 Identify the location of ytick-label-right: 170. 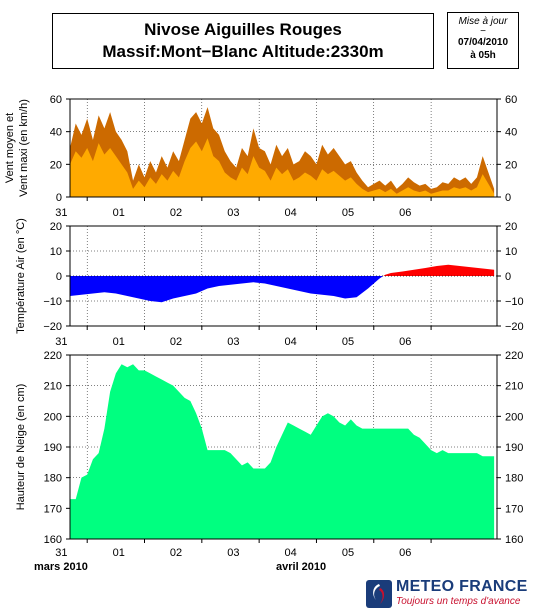
(514, 509).